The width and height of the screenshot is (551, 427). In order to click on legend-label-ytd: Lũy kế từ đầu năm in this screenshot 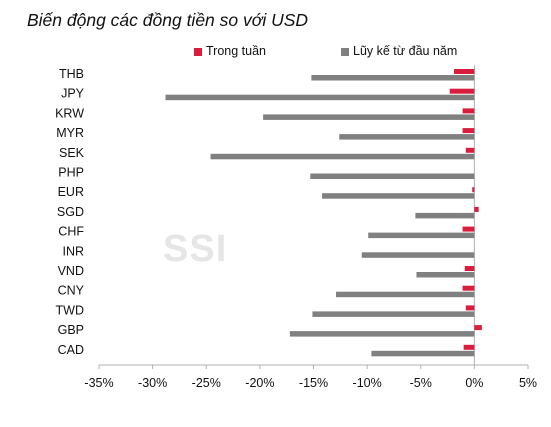, I will do `click(405, 51)`.